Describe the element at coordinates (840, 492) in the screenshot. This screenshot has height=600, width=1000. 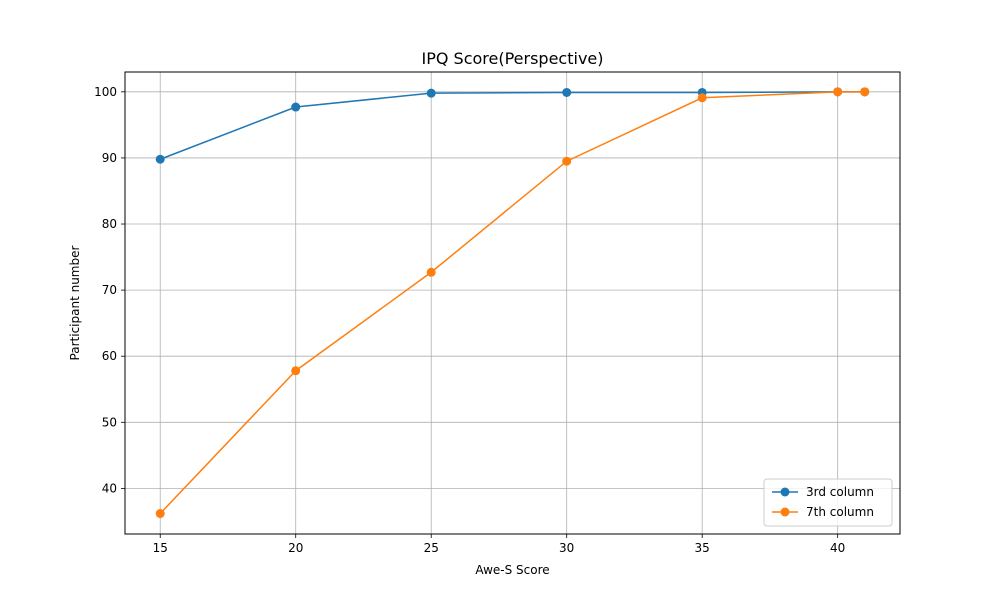
I see `legend-label: 3rd column` at that location.